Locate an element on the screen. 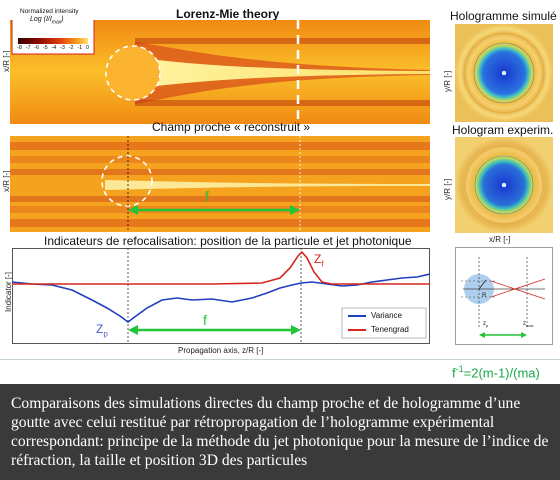 The width and height of the screenshot is (560, 480). mie-photonic-jet is located at coordinates (285, 73).